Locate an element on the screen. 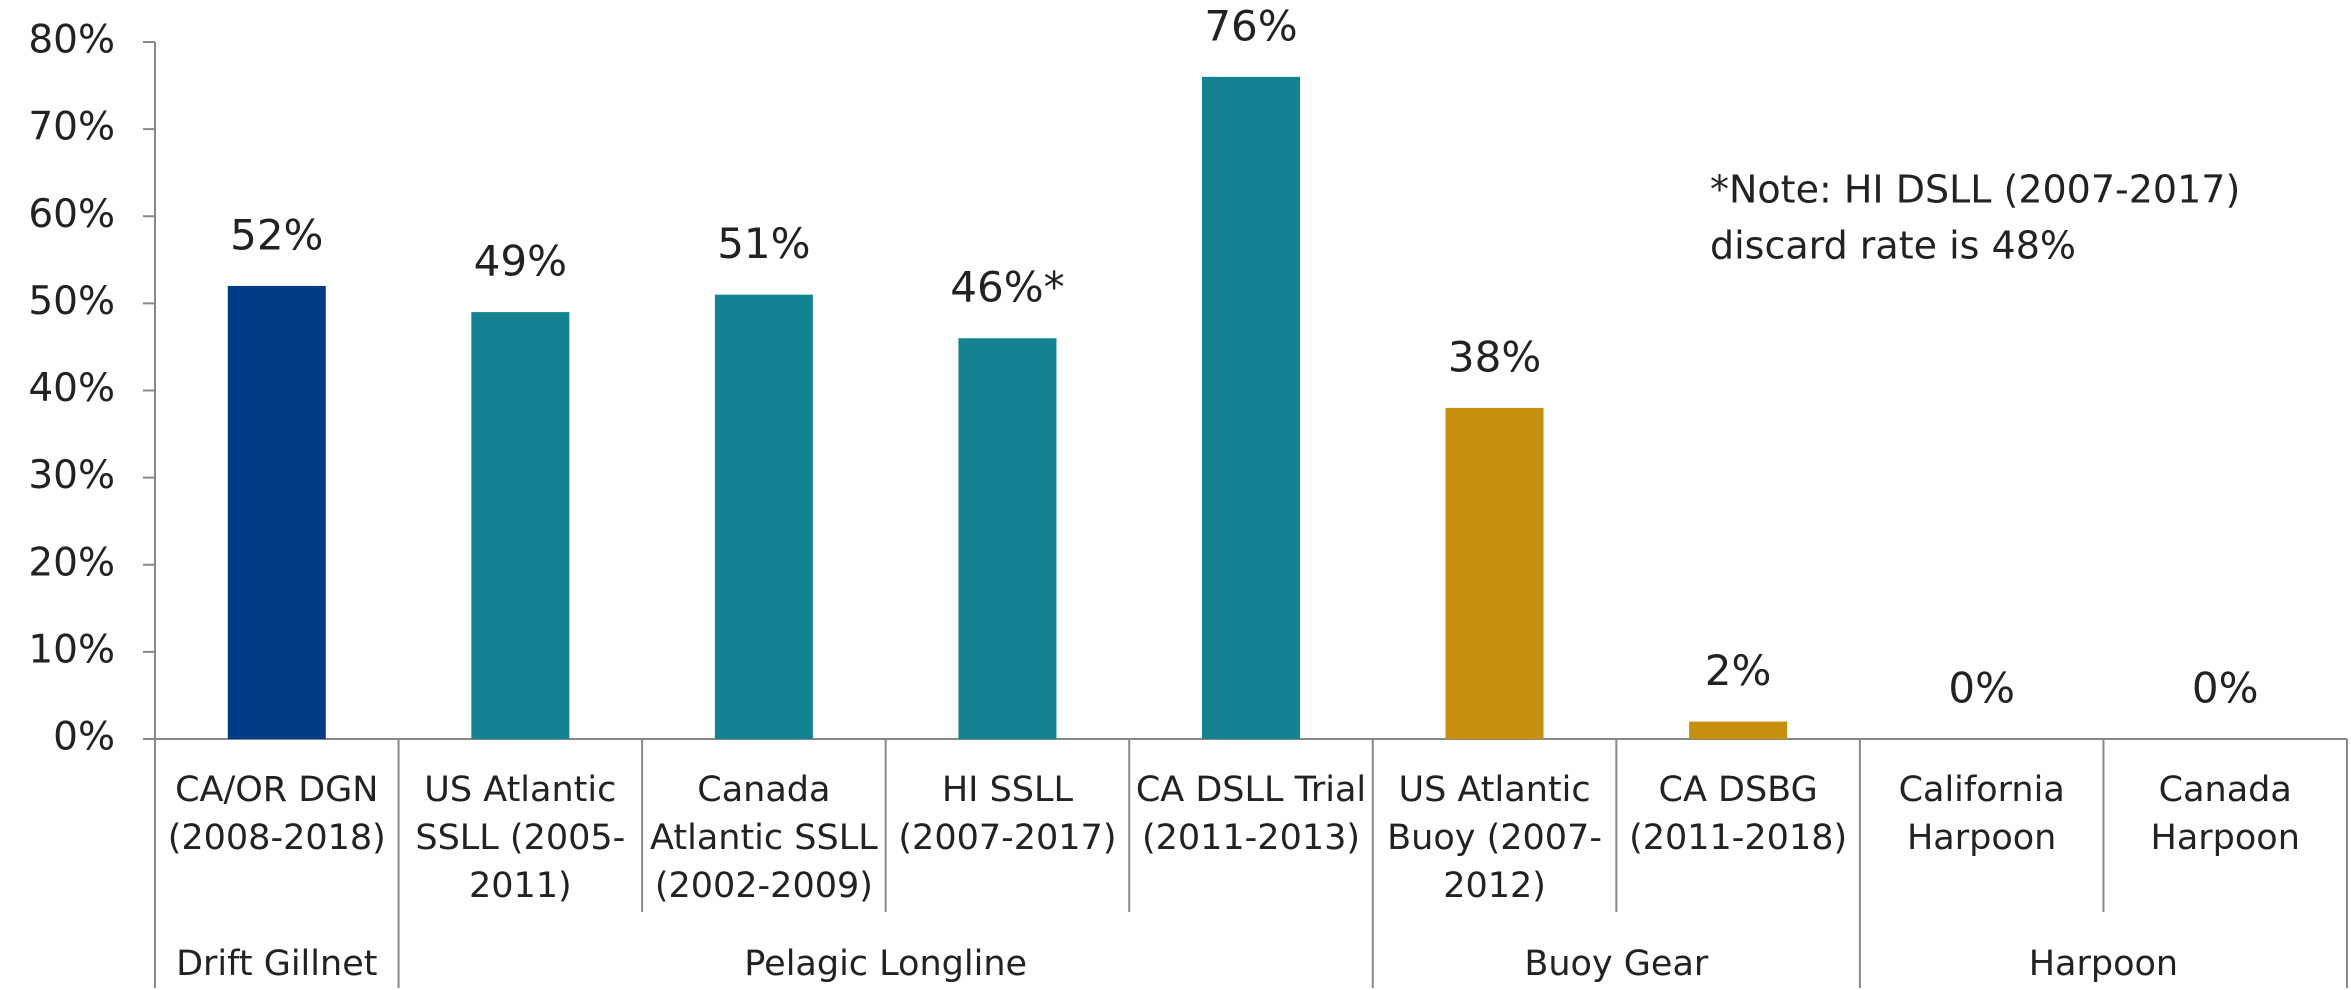  x-tick-label: (2007-2017) is located at coordinates (1007, 838).